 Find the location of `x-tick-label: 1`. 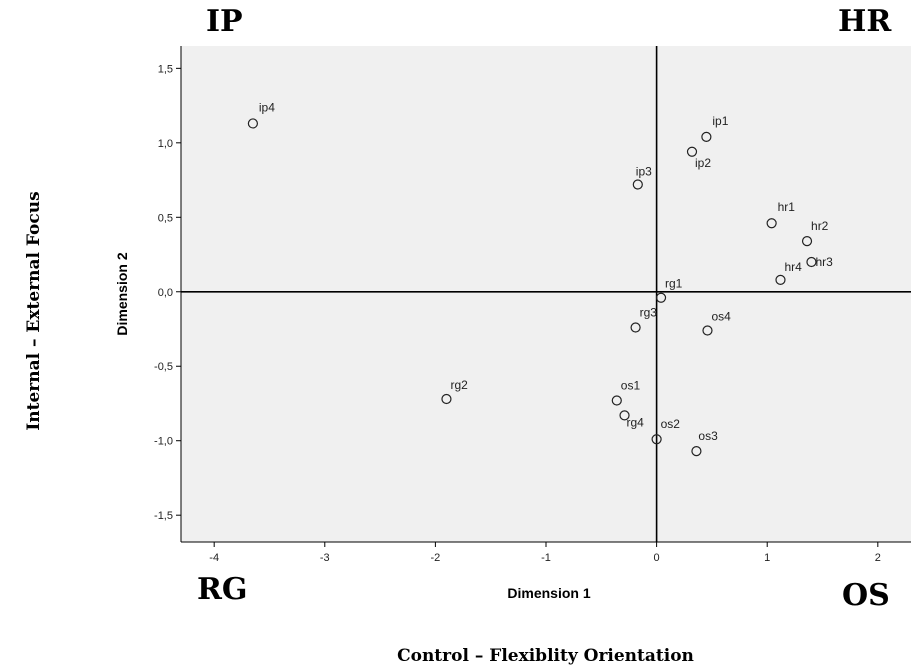

x-tick-label: 1 is located at coordinates (767, 558).